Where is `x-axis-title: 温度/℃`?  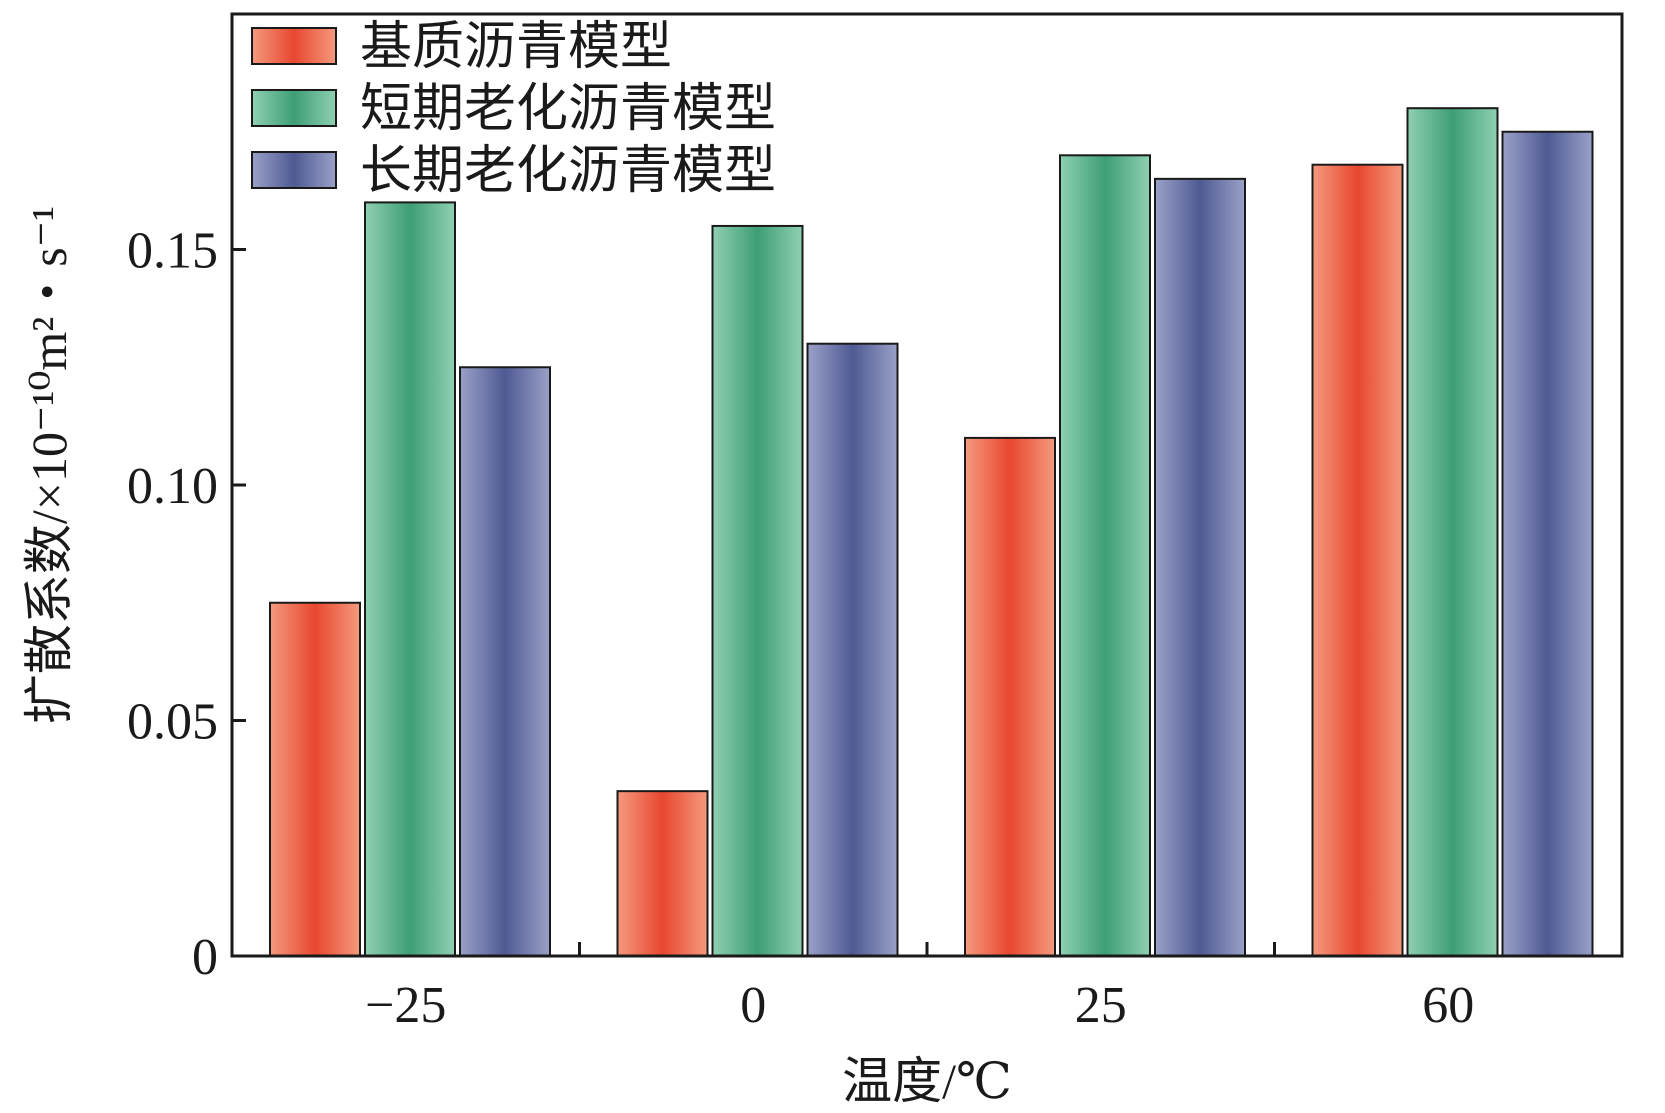
x-axis-title: 温度/℃ is located at coordinates (927, 1081).